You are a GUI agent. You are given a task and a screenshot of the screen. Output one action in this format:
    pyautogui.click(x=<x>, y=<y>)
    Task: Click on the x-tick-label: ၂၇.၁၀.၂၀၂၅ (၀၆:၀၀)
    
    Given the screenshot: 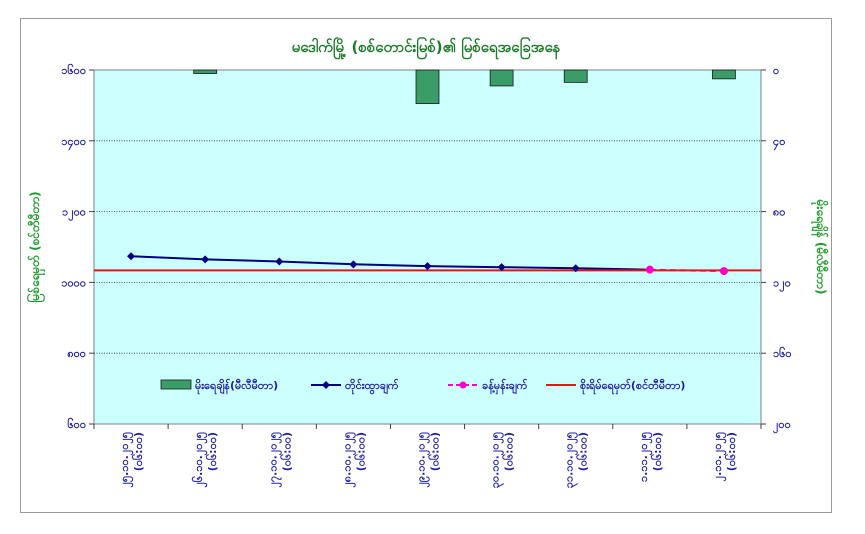 What is the action you would take?
    pyautogui.click(x=279, y=459)
    